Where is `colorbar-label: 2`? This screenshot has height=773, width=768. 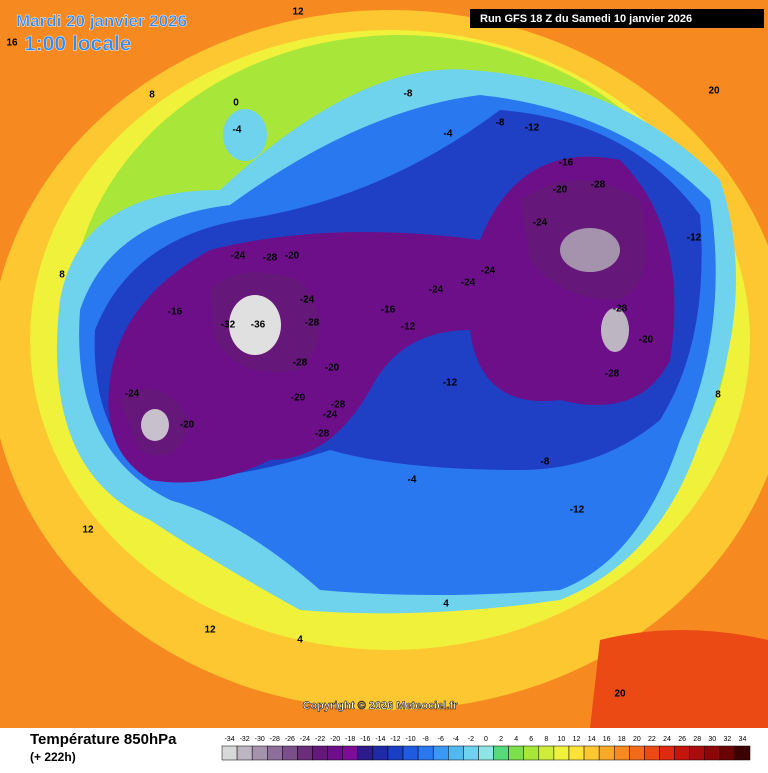 colorbar-label: 2 is located at coordinates (501, 739).